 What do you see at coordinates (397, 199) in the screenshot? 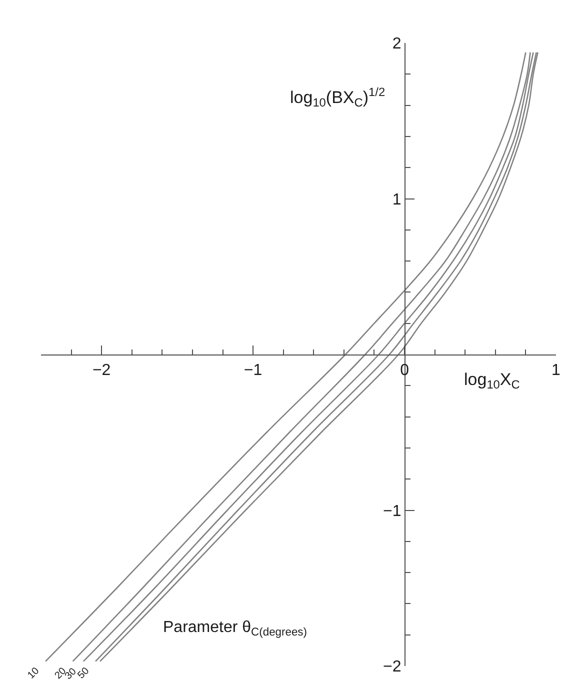
I see `y-tick-label: 1` at bounding box center [397, 199].